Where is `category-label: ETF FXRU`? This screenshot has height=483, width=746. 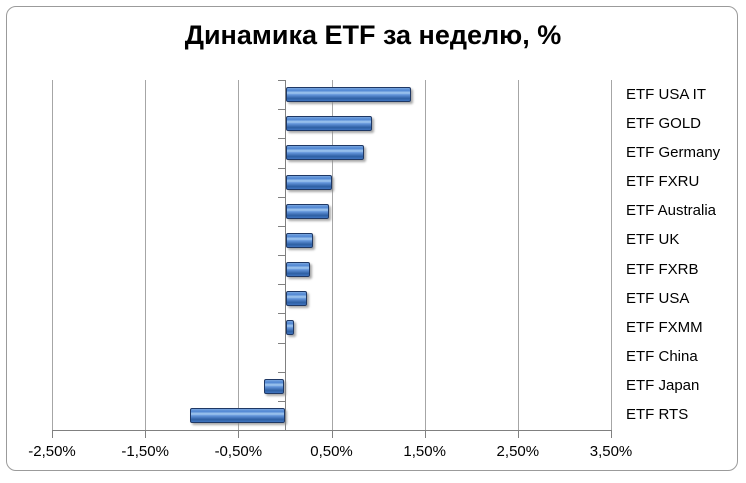 category-label: ETF FXRU is located at coordinates (663, 181).